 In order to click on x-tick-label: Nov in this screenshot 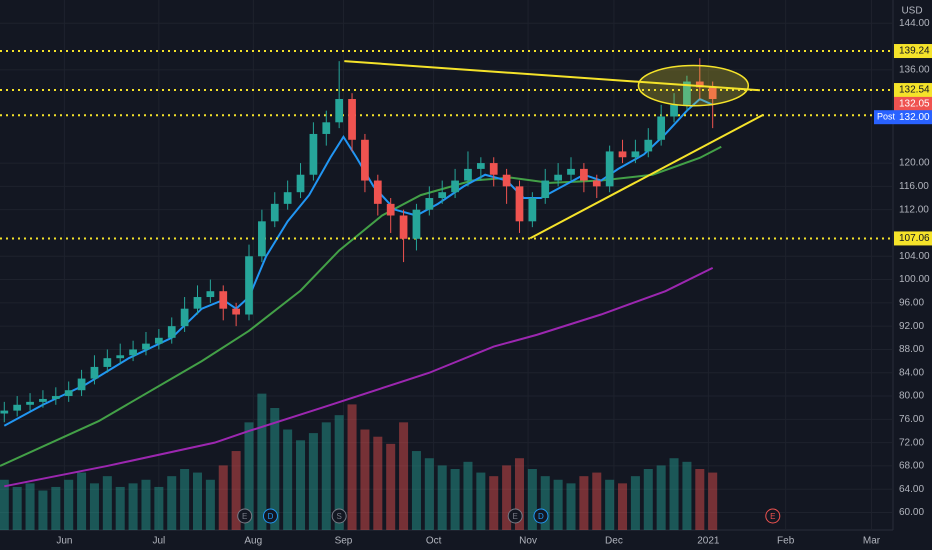, I will do `click(528, 541)`.